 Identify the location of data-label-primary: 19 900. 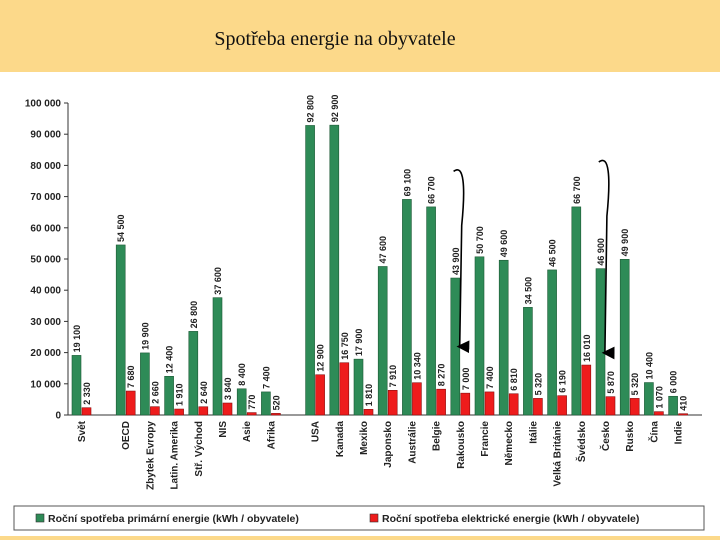
(145, 336).